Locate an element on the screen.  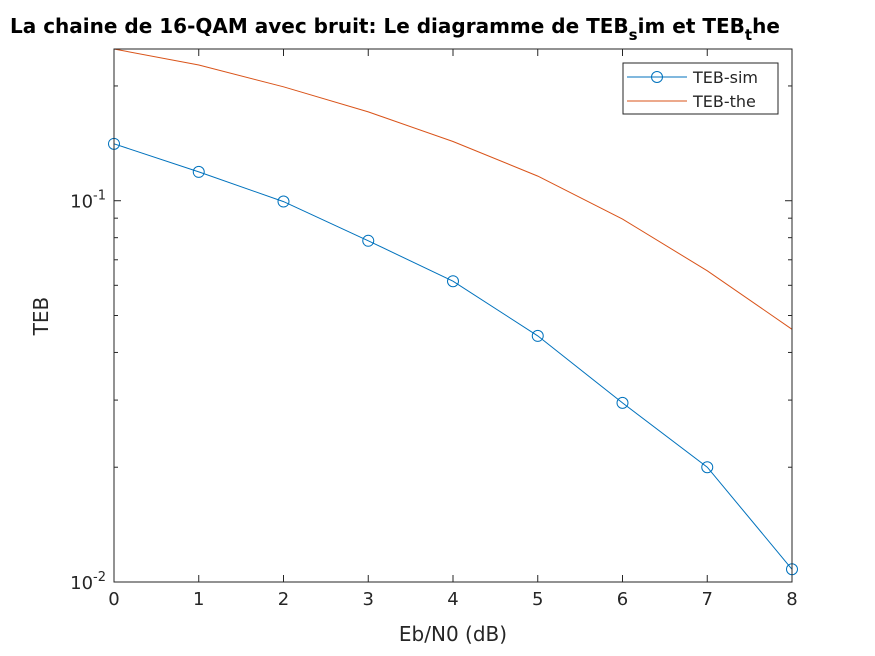
x-tick-labels: 0 1 2 3 4 5 6 7 8 is located at coordinates (452, 599).